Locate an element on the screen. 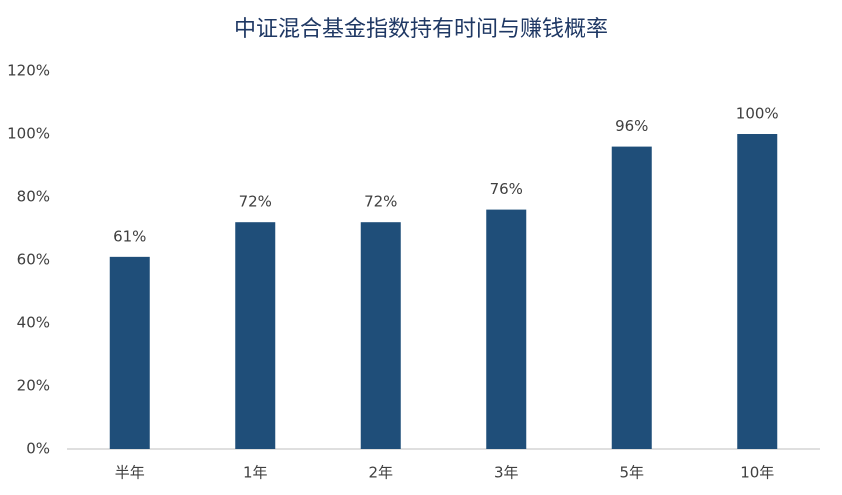 This screenshot has height=495, width=842. x-tick-label: 半年 is located at coordinates (130, 473).